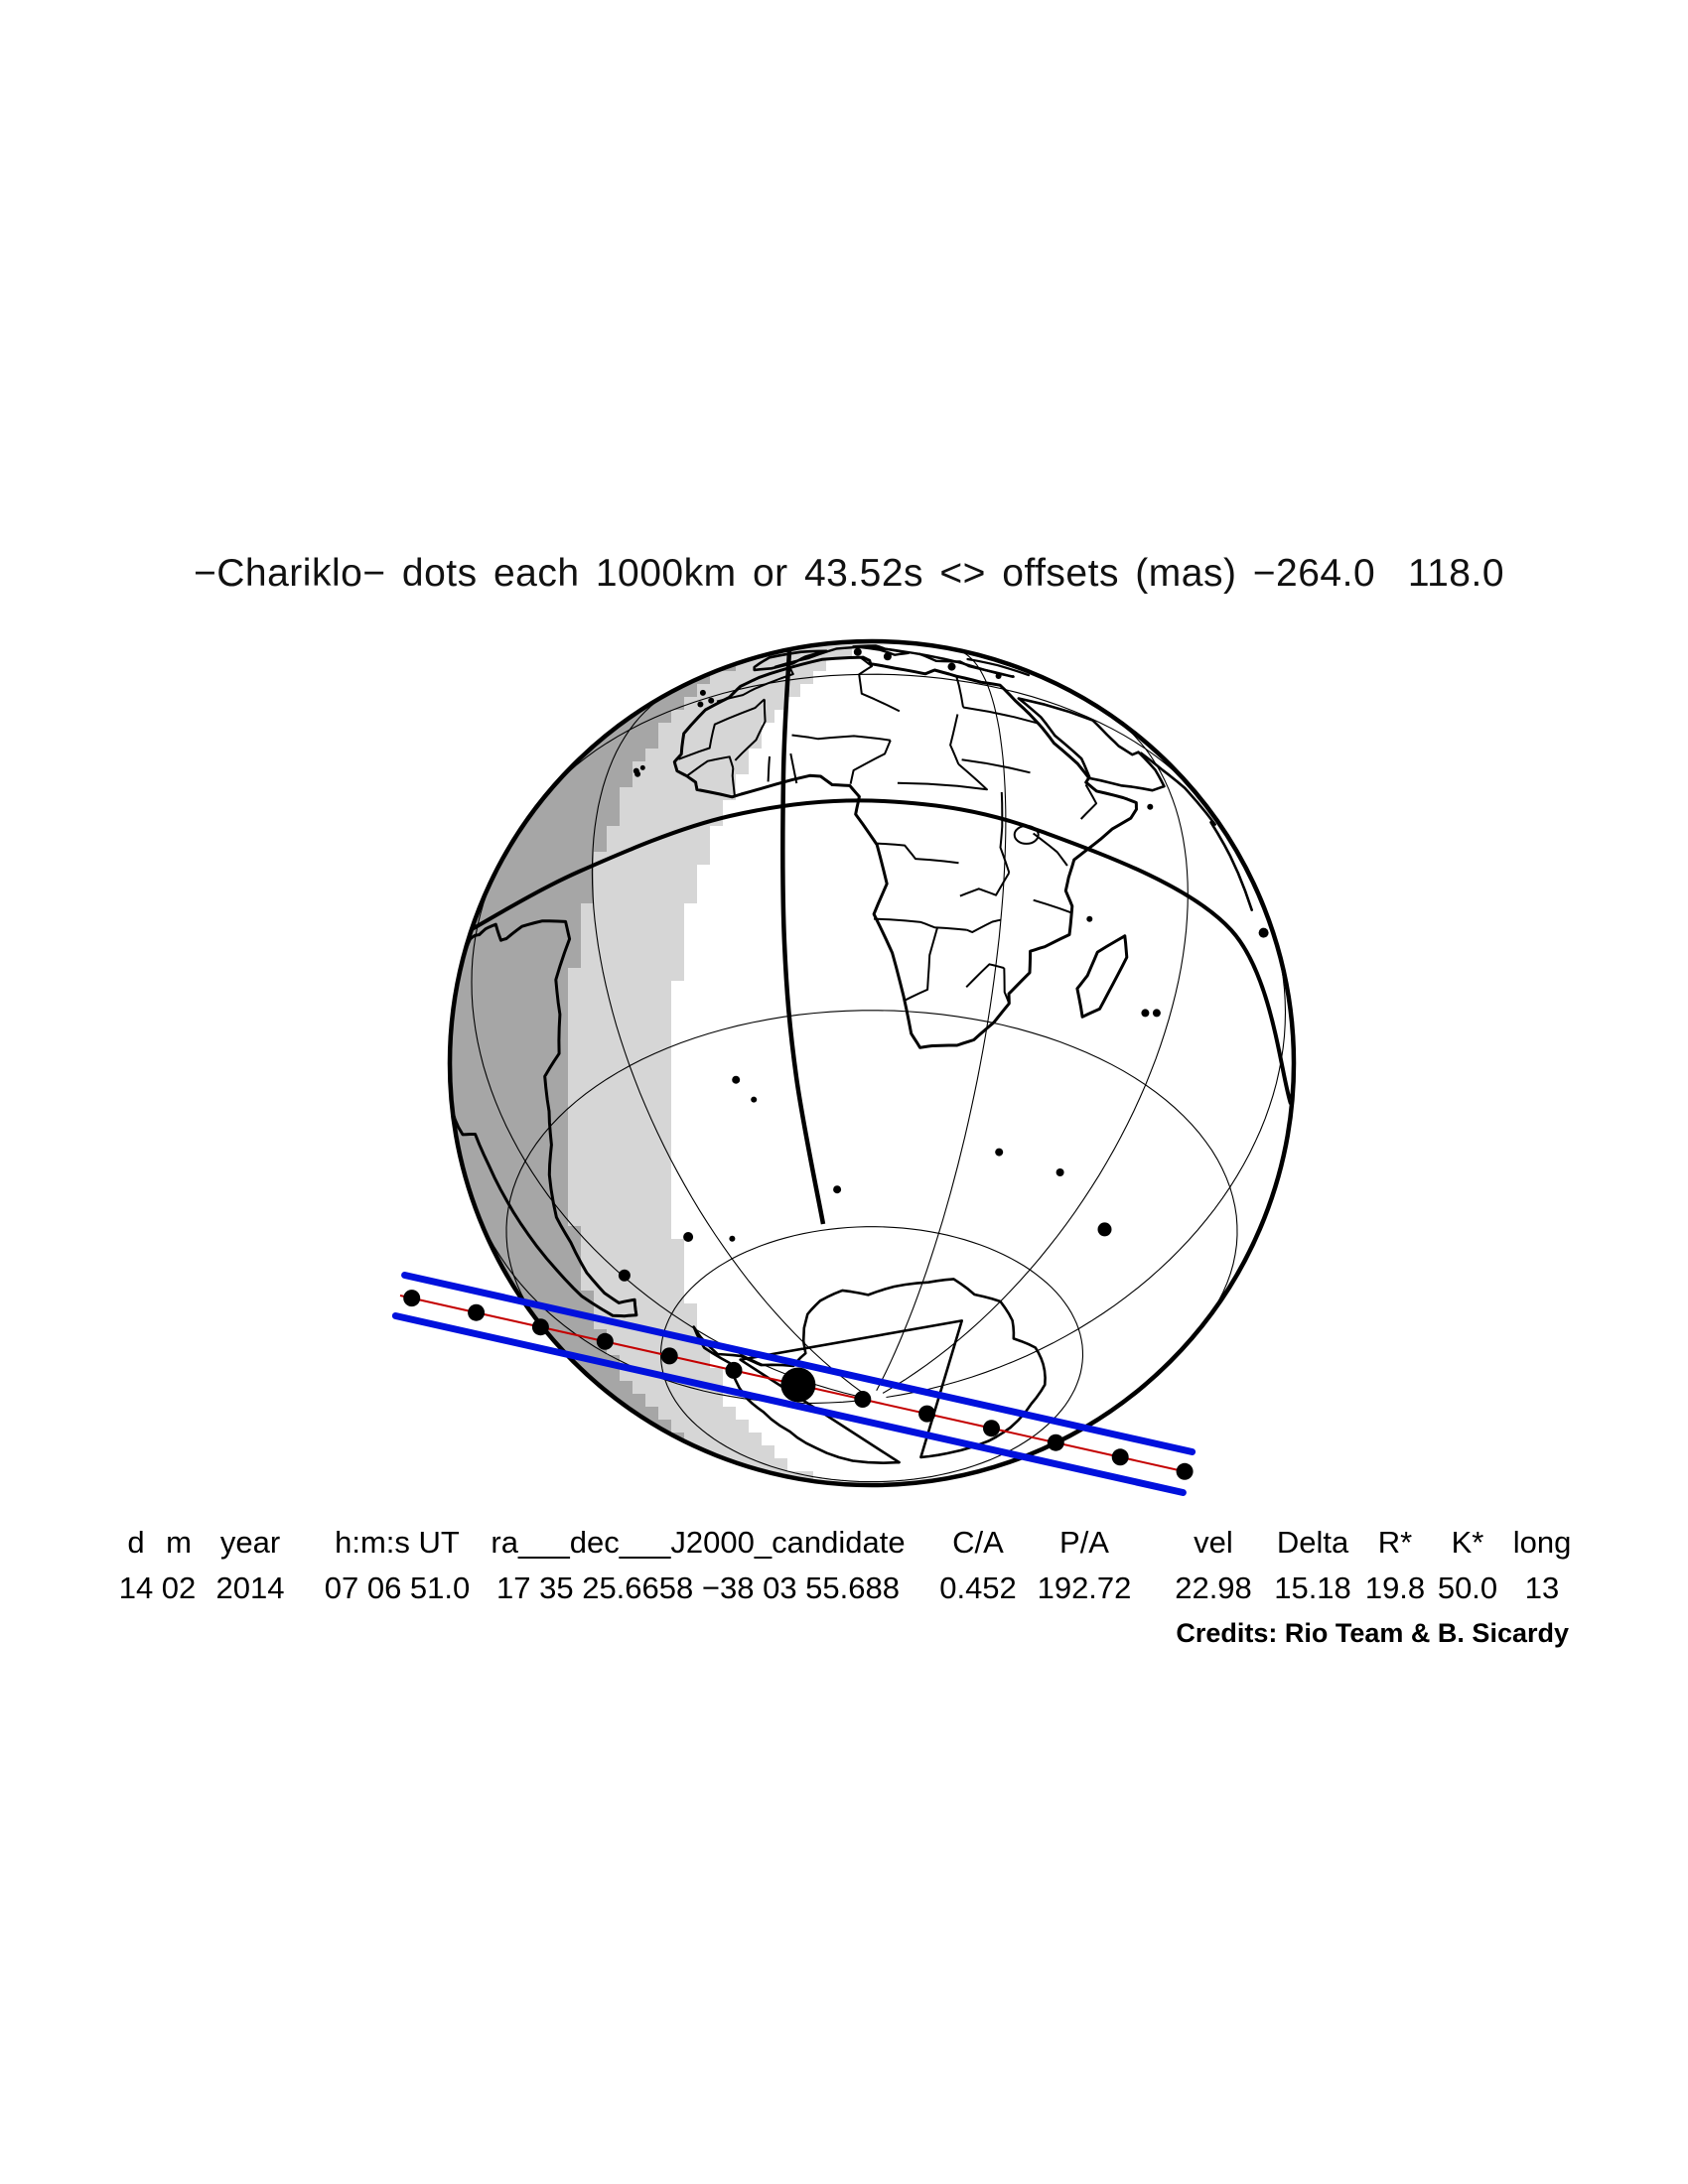 The height and width of the screenshot is (2184, 1688). Describe the element at coordinates (1542, 1542) in the screenshot. I see `table-header-11: long` at that location.